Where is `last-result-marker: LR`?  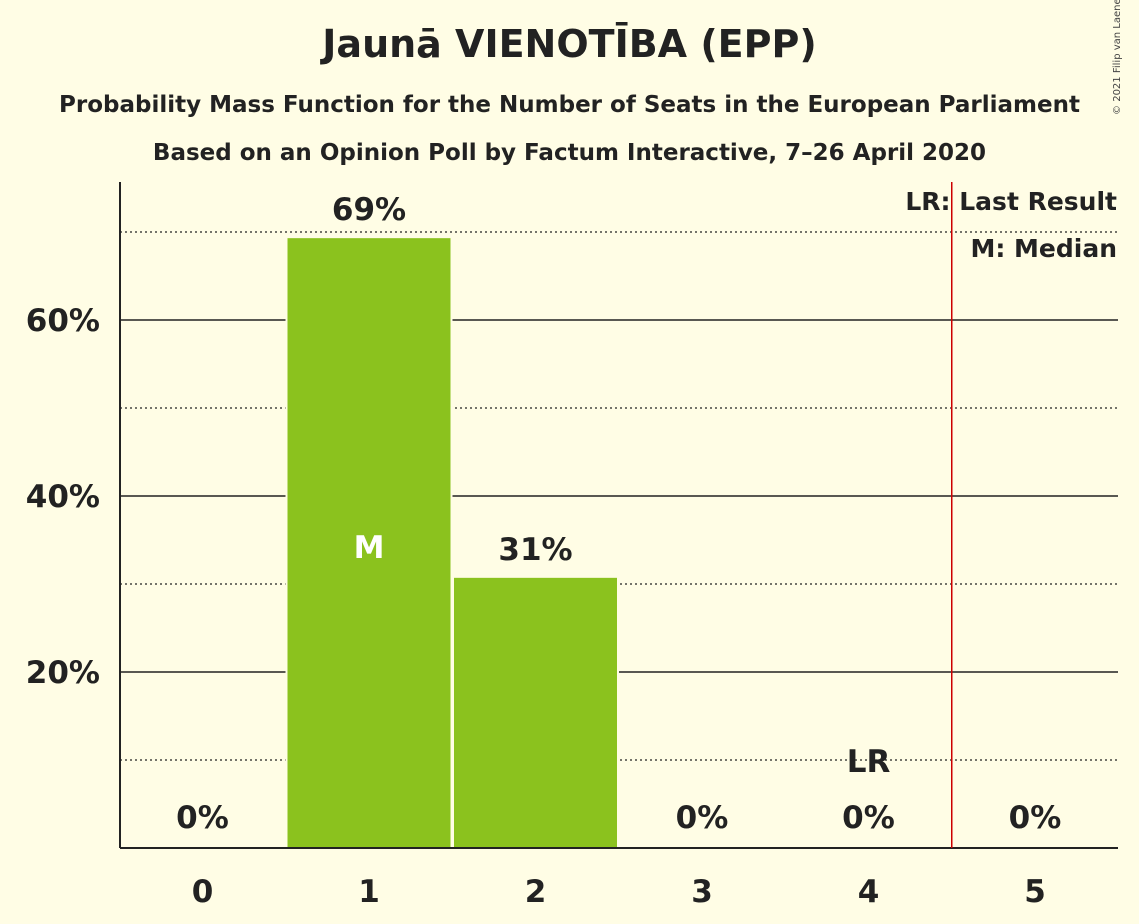
last-result-marker: LR is located at coordinates (869, 762).